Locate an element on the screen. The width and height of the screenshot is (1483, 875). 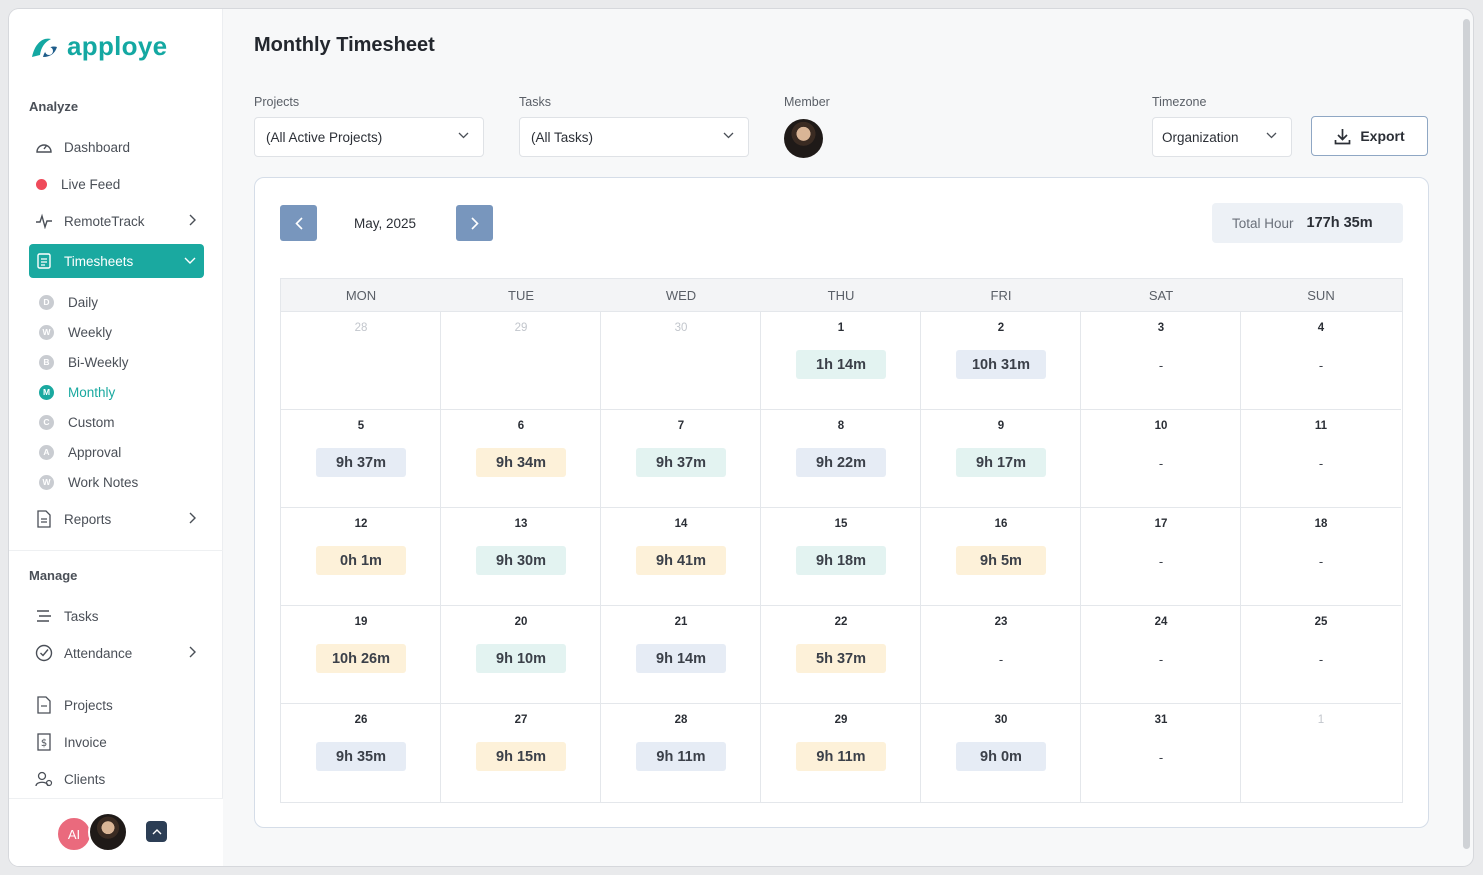
chevron-left-icon is located at coordinates (298, 223).